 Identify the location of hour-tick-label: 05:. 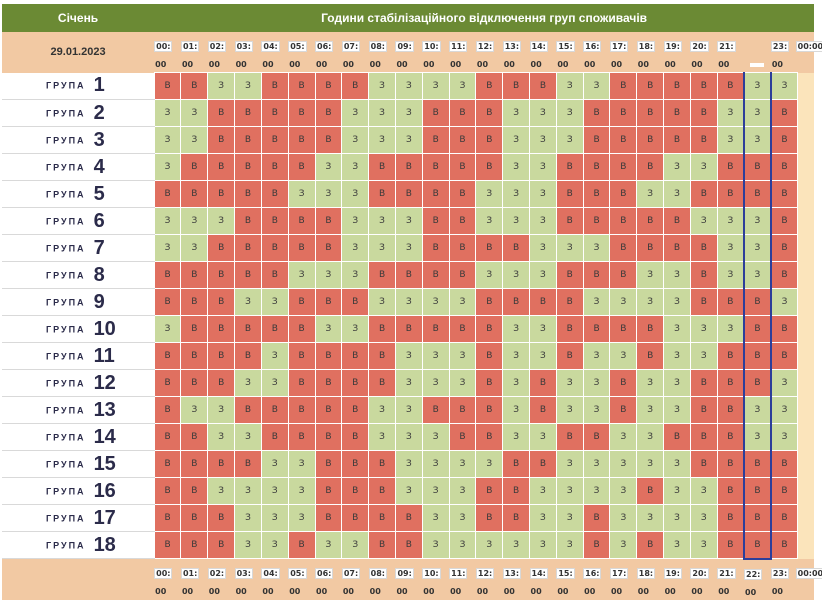
(297, 573).